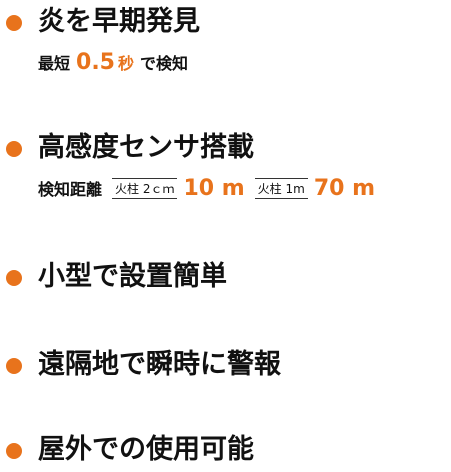 This screenshot has width=451, height=472. I want to click on feature-title: 高感度センサ搭載, so click(146, 147).